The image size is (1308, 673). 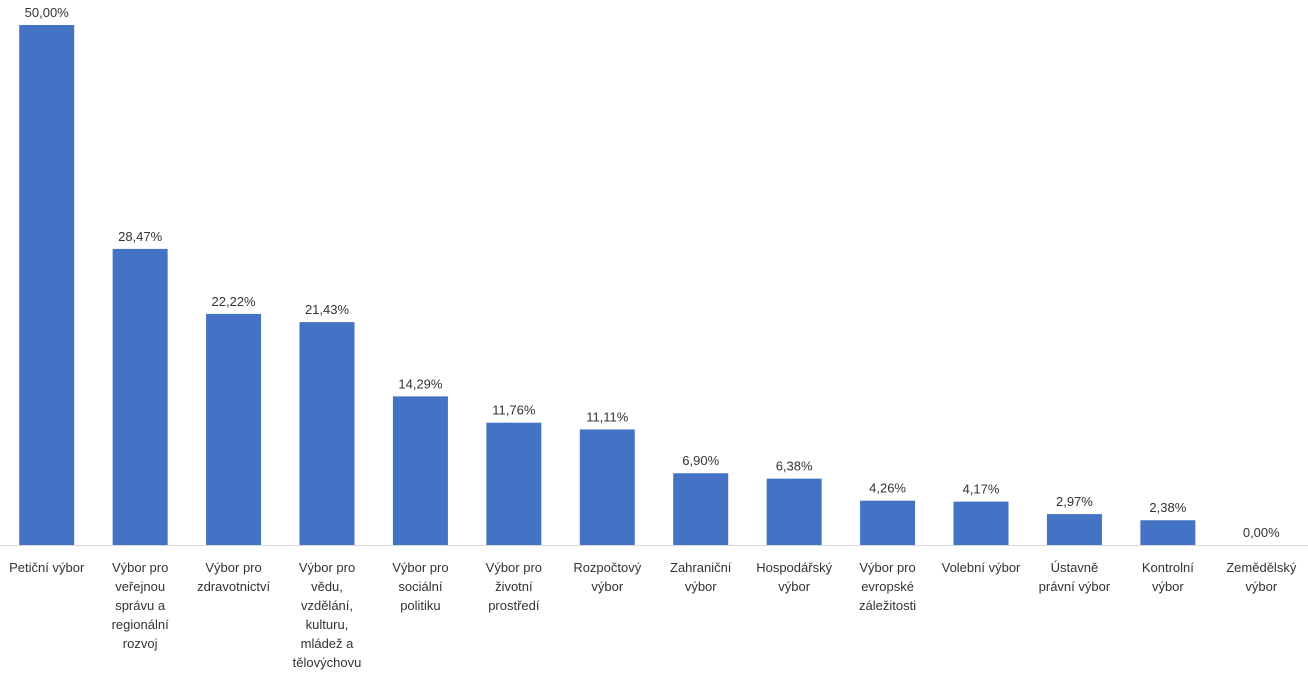 I want to click on category-label-line: evropské, so click(x=887, y=586).